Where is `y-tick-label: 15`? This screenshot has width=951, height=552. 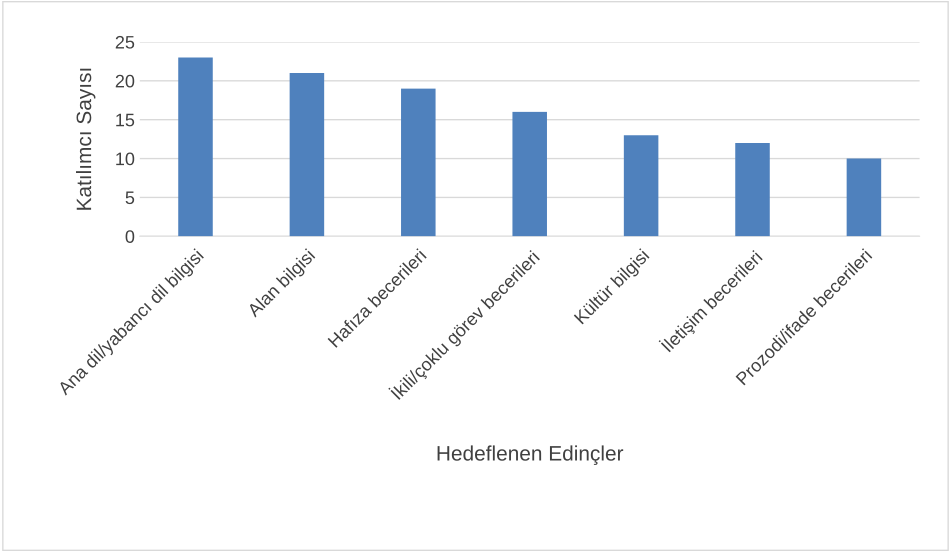 y-tick-label: 15 is located at coordinates (125, 120).